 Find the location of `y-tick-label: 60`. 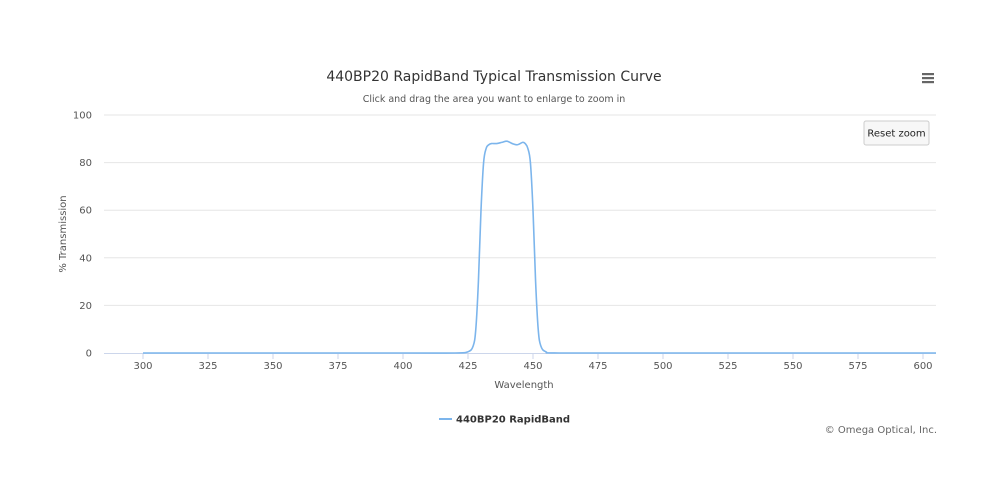

y-tick-label: 60 is located at coordinates (85, 211).